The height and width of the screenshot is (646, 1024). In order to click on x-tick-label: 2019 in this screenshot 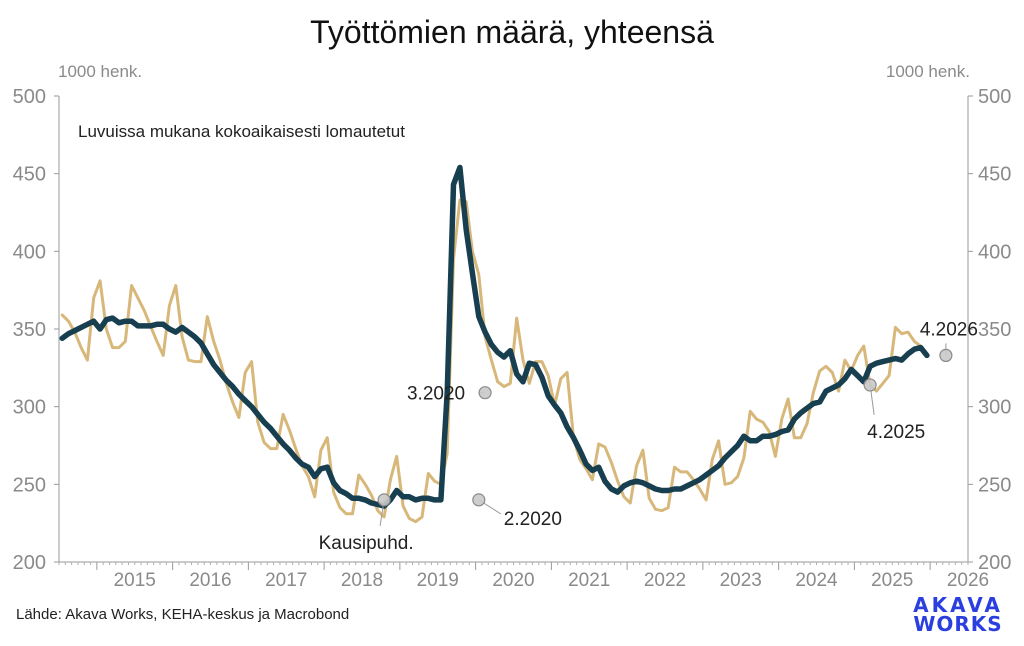, I will do `click(438, 580)`.